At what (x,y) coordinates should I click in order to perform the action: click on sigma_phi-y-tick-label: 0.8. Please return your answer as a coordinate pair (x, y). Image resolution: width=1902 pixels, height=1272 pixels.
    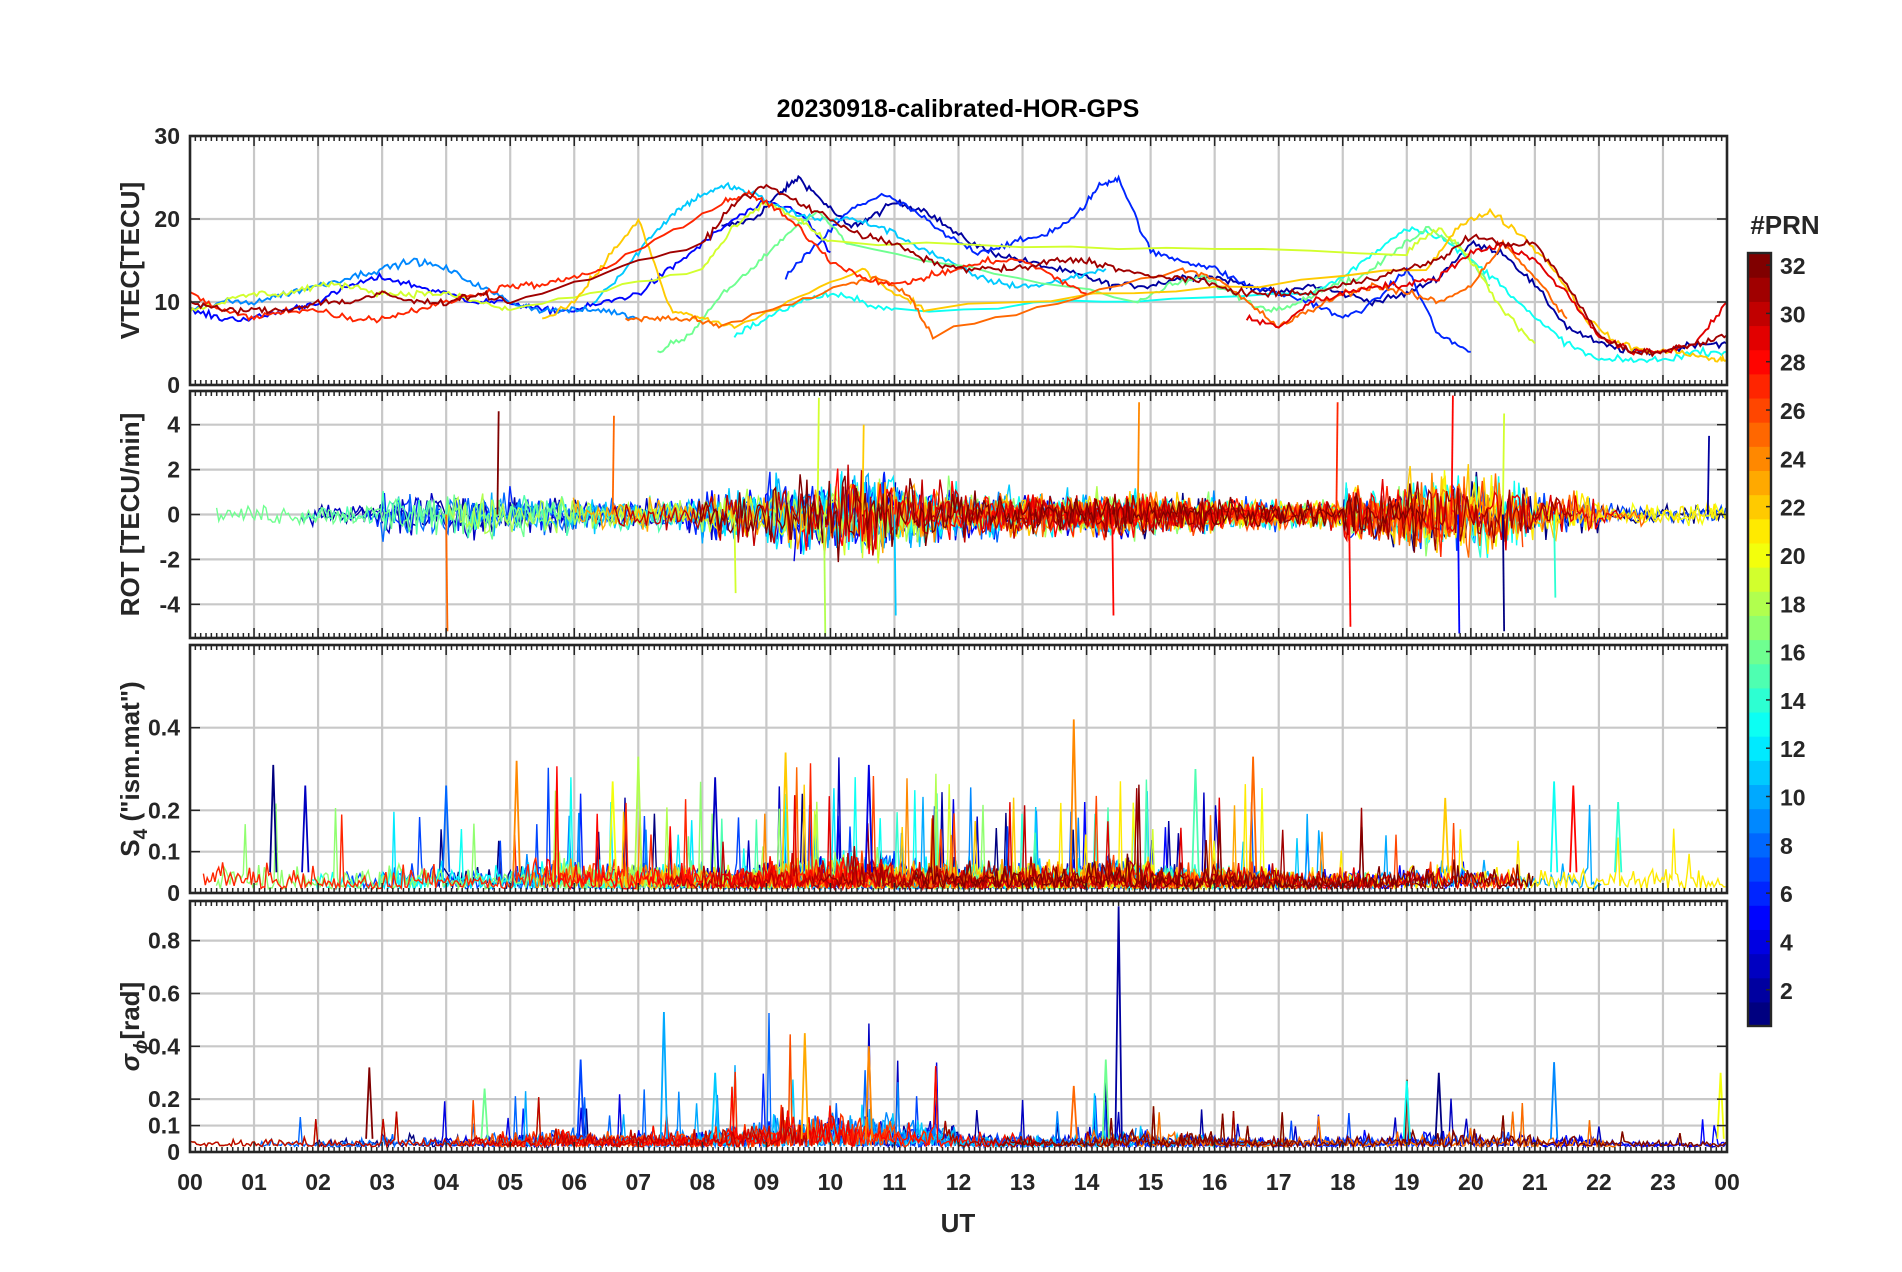
    Looking at the image, I should click on (164, 941).